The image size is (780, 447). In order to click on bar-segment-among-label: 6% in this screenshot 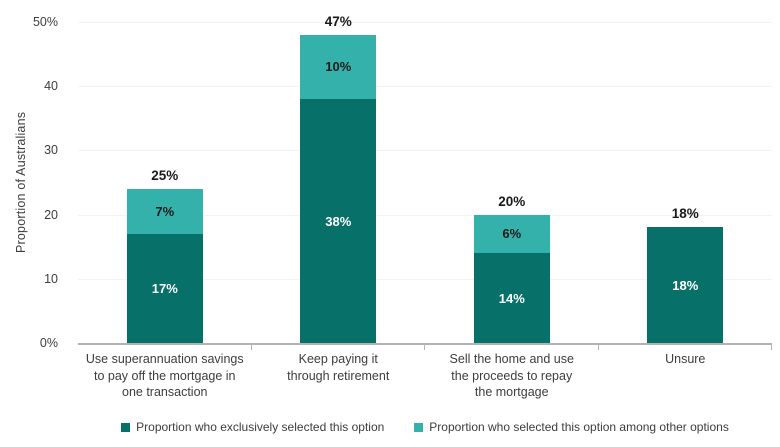, I will do `click(512, 234)`.